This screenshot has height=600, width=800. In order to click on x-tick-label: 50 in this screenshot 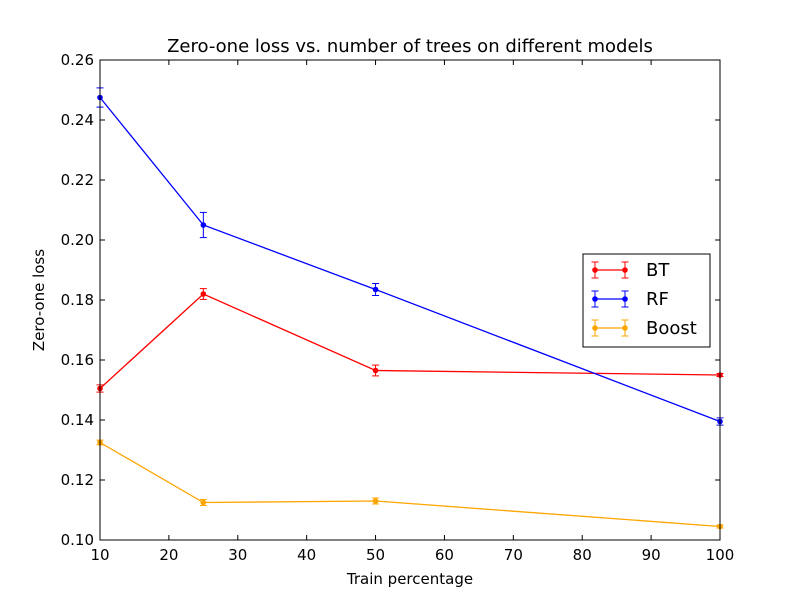, I will do `click(375, 555)`.